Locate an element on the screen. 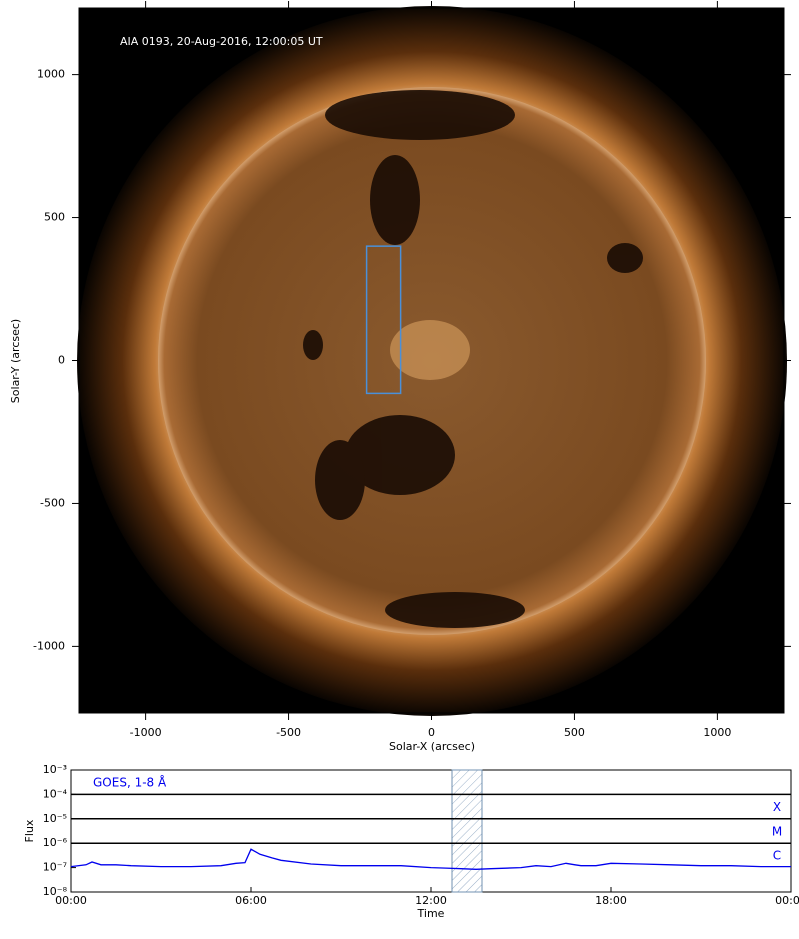 The image size is (799, 939). x-axis-label: Time is located at coordinates (431, 913).